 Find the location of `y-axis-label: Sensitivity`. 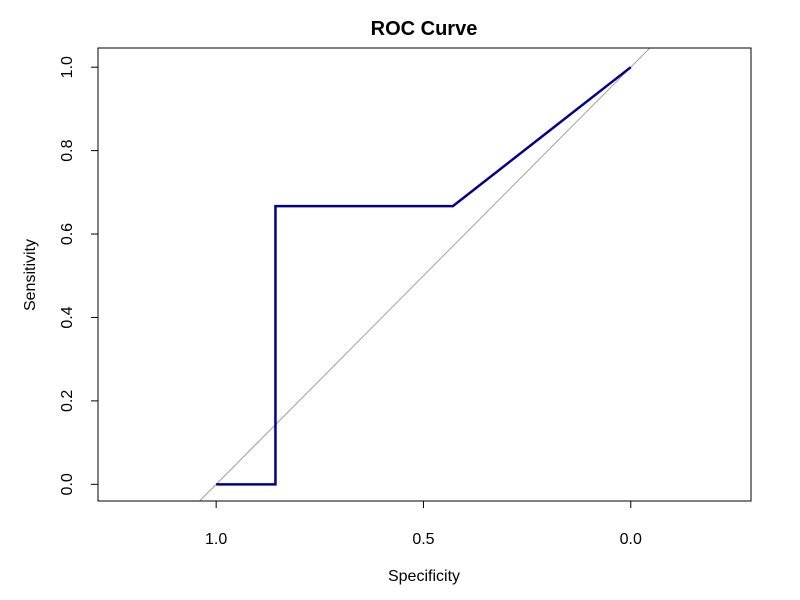

y-axis-label: Sensitivity is located at coordinates (30, 275).